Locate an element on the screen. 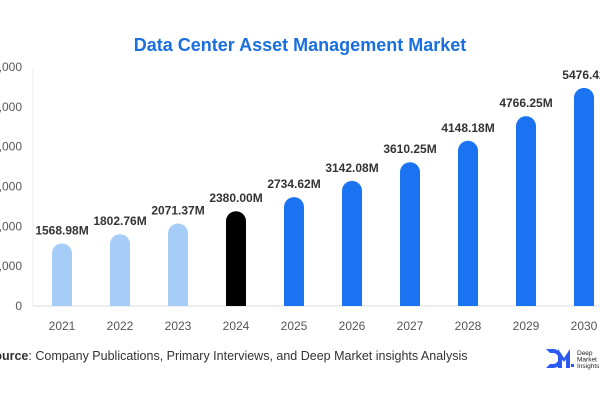  data-label: 1568.98M is located at coordinates (61, 231).